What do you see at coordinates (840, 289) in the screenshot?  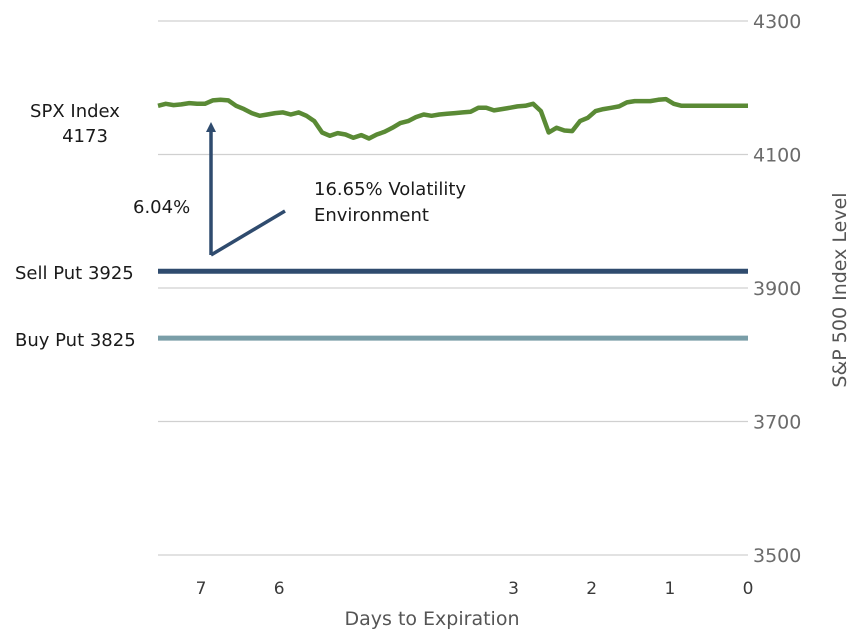 I see `y-axis-title: S&P 500 Index Level` at bounding box center [840, 289].